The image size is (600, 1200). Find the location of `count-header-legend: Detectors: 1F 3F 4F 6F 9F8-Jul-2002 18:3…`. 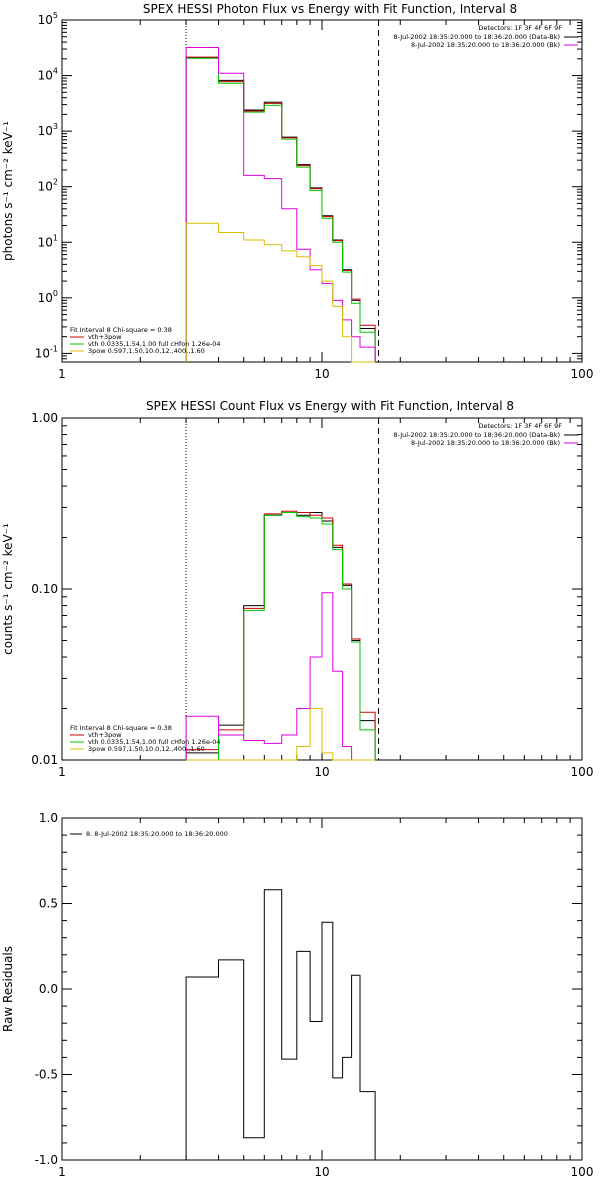

count-header-legend: Detectors: 1F 3F 4F 6F 9F8-Jul-2002 18:3… is located at coordinates (485, 434).